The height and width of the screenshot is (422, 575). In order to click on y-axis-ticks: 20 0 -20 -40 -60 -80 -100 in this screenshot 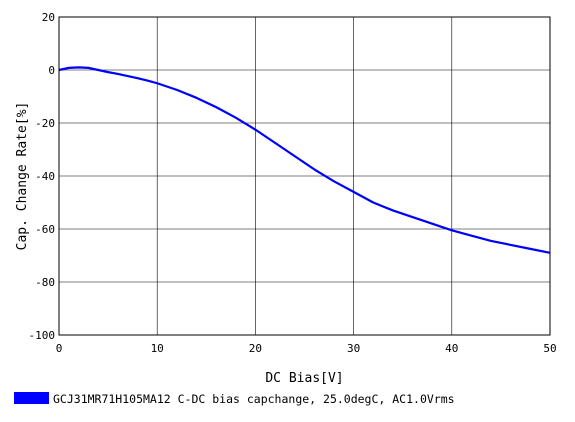, I will do `click(42, 176)`.